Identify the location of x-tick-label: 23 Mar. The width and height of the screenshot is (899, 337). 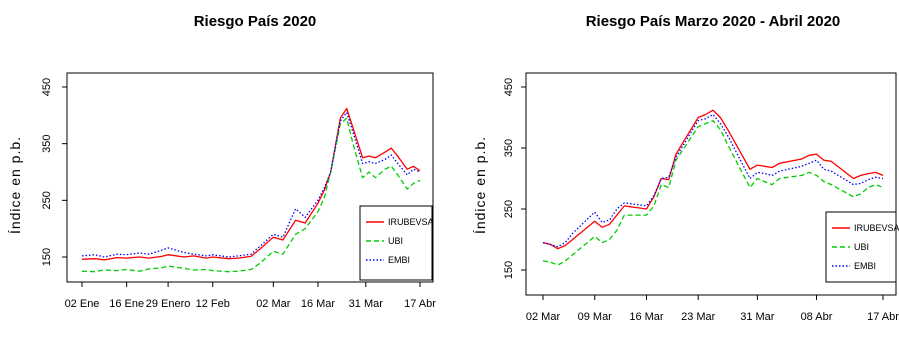
(698, 317).